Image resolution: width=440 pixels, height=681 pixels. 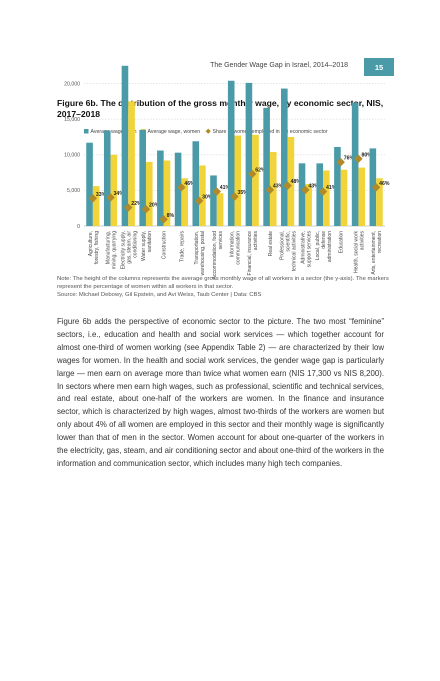 I want to click on x-tick-label: Administrative,support services, so click(x=306, y=249).